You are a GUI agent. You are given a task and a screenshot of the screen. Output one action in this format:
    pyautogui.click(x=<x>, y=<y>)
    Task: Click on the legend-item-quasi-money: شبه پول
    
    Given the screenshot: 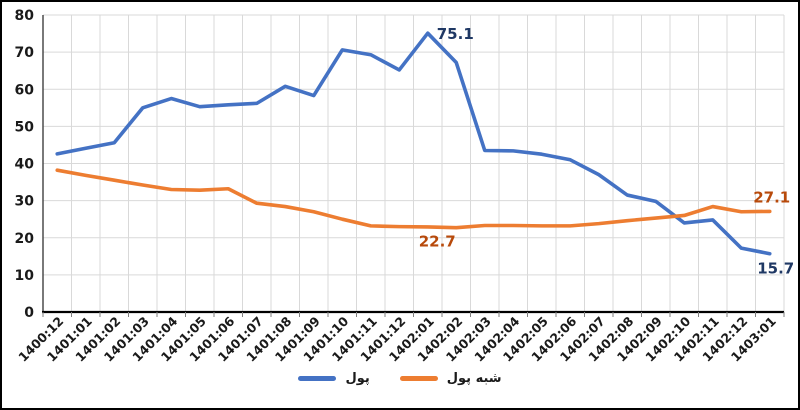 What is the action you would take?
    pyautogui.click(x=450, y=378)
    